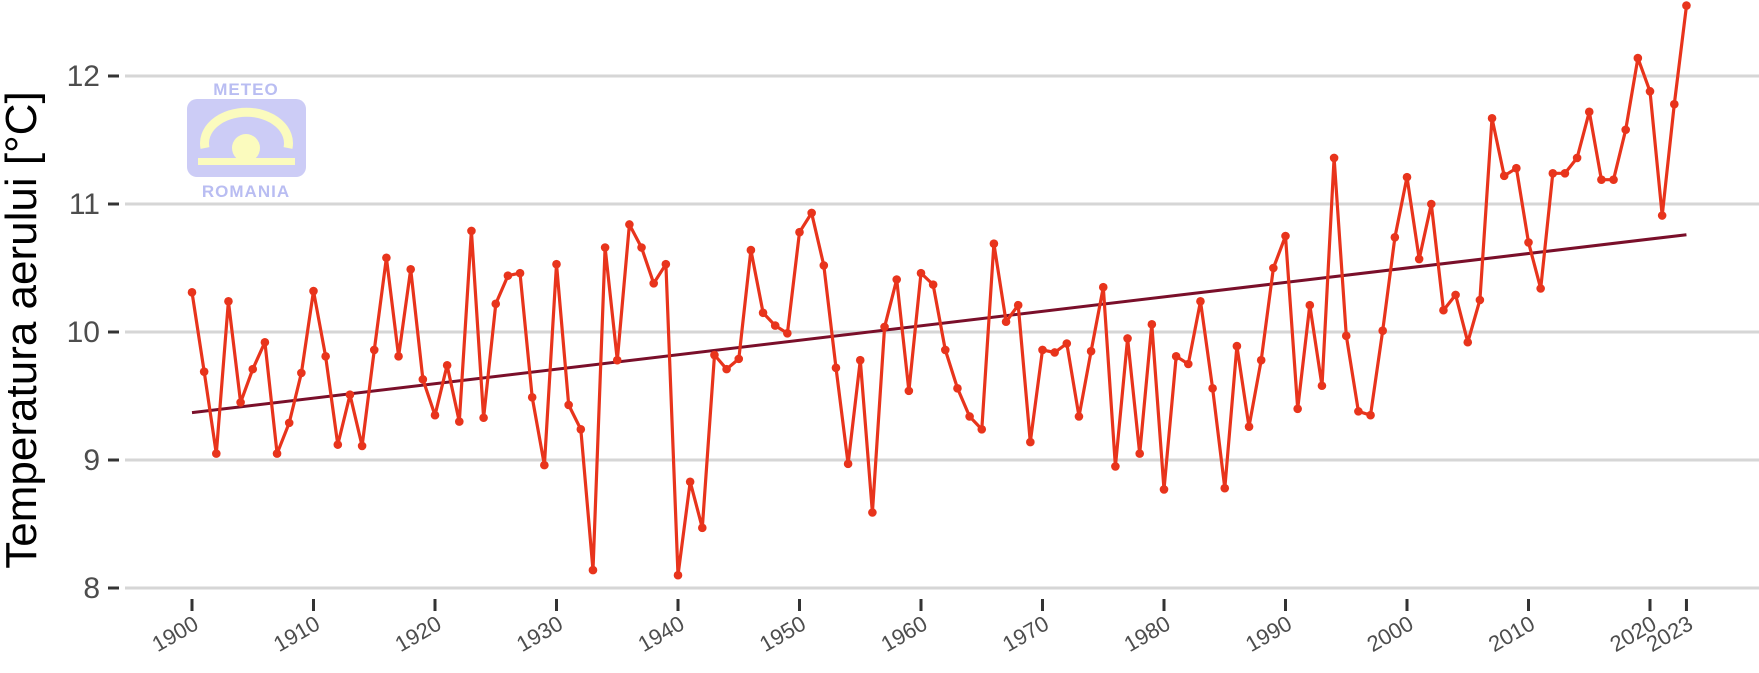 This screenshot has height=673, width=1759. I want to click on data-point-1974, so click(1091, 351).